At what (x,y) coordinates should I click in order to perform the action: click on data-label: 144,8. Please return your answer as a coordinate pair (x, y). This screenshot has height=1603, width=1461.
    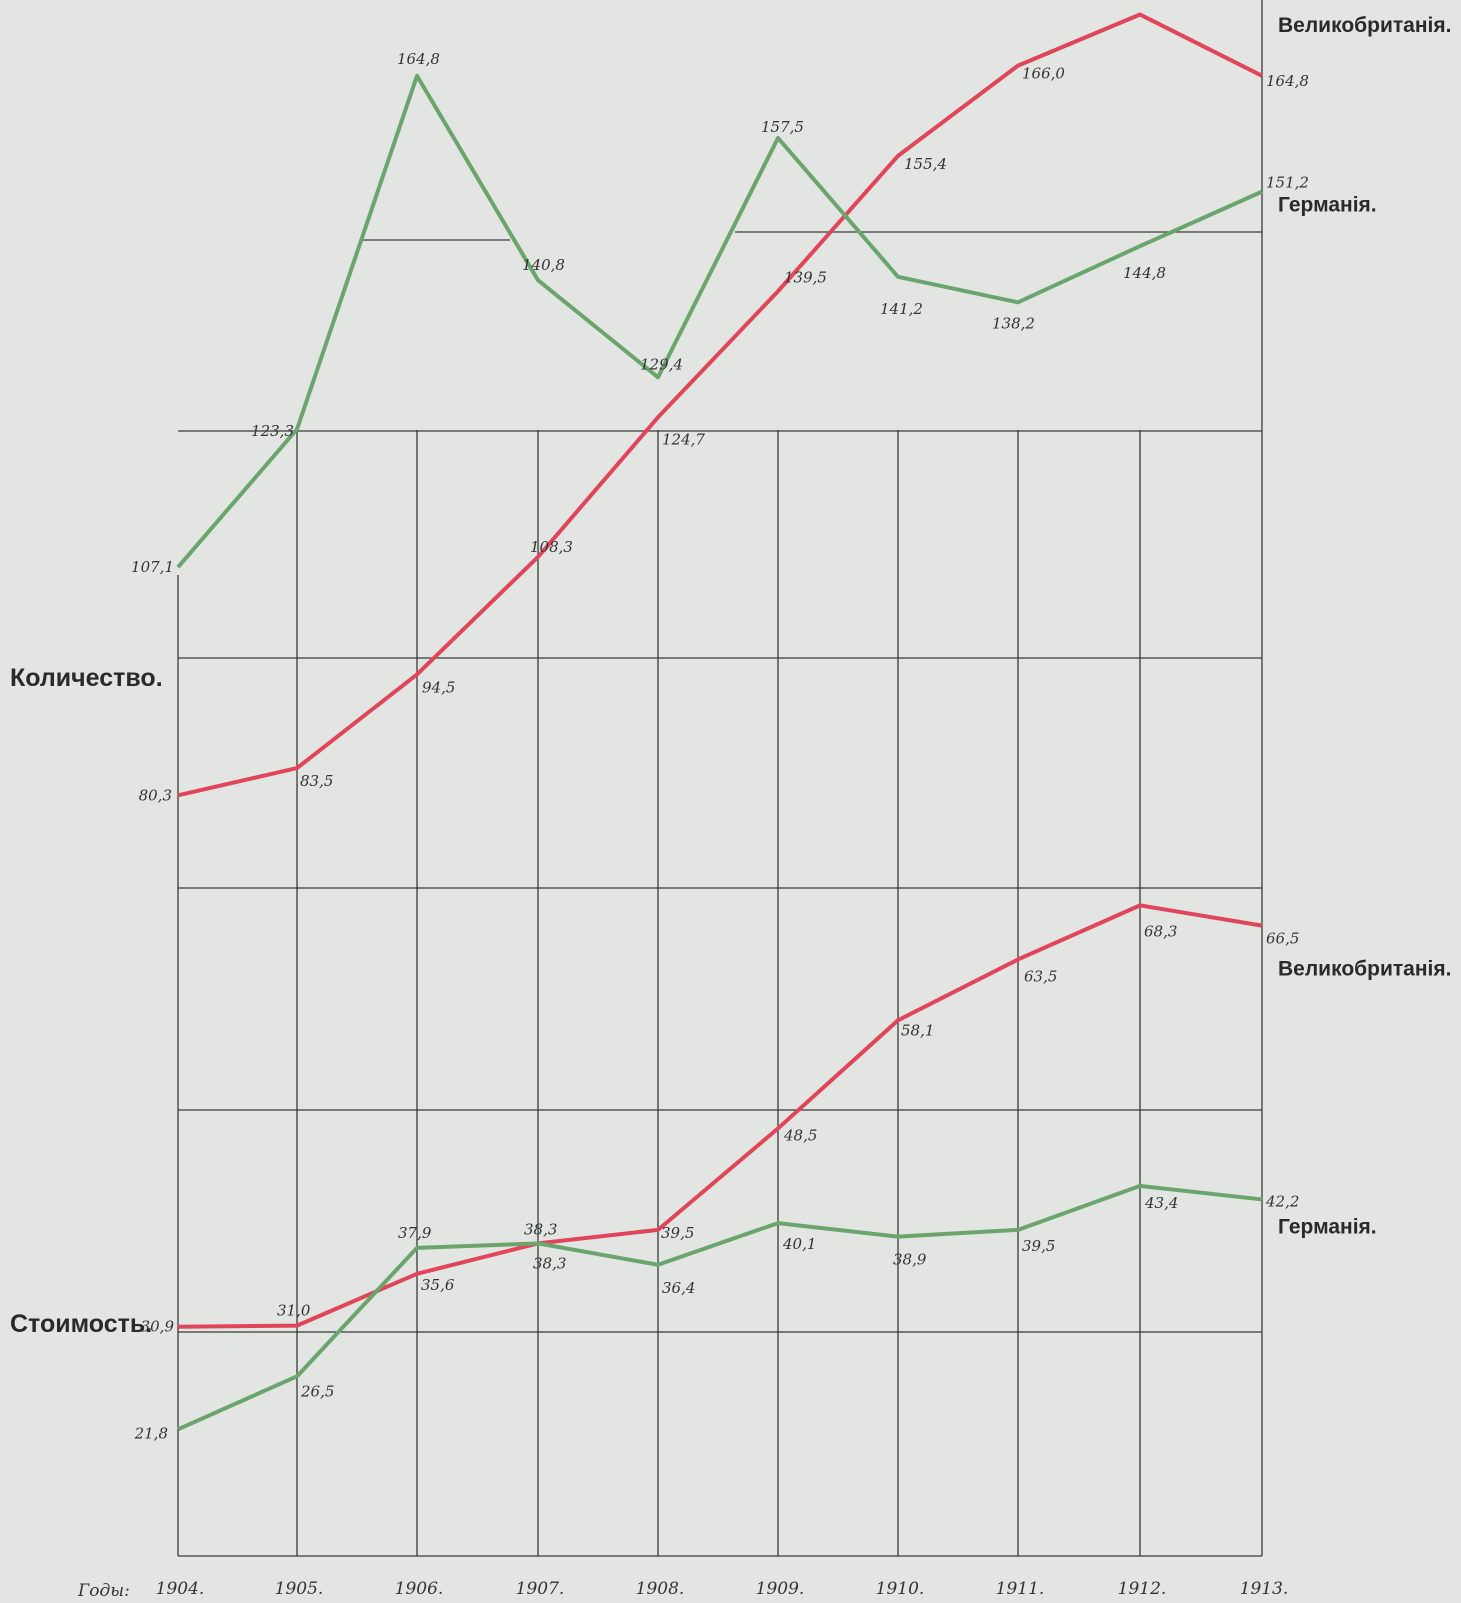
    Looking at the image, I should click on (1144, 273).